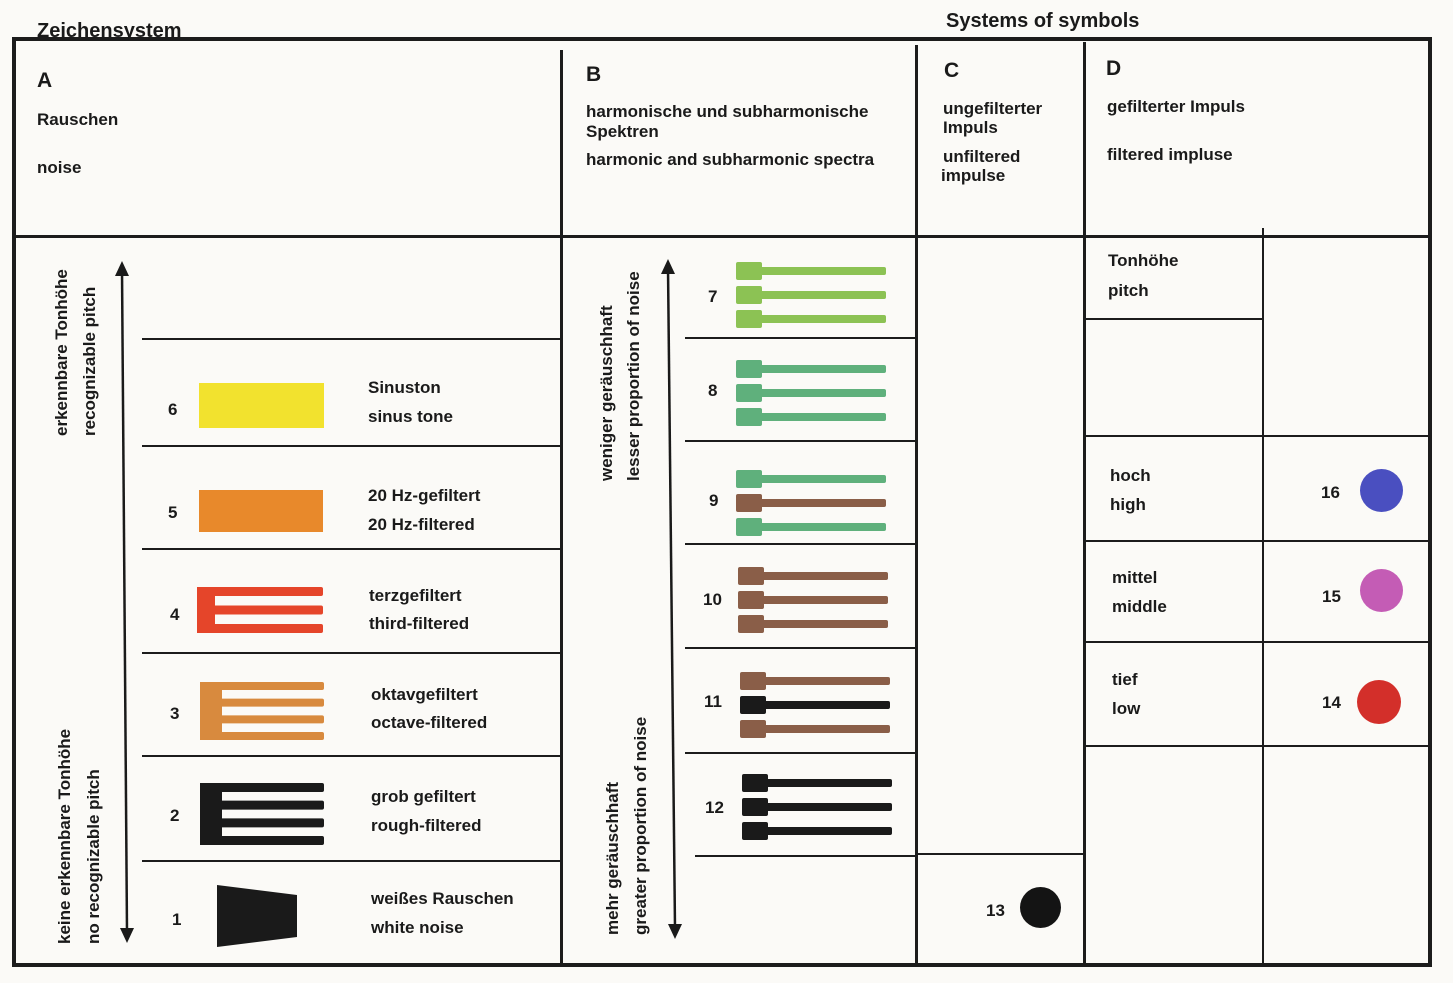 The width and height of the screenshot is (1453, 983). I want to click on row-number: 14, so click(1331, 702).